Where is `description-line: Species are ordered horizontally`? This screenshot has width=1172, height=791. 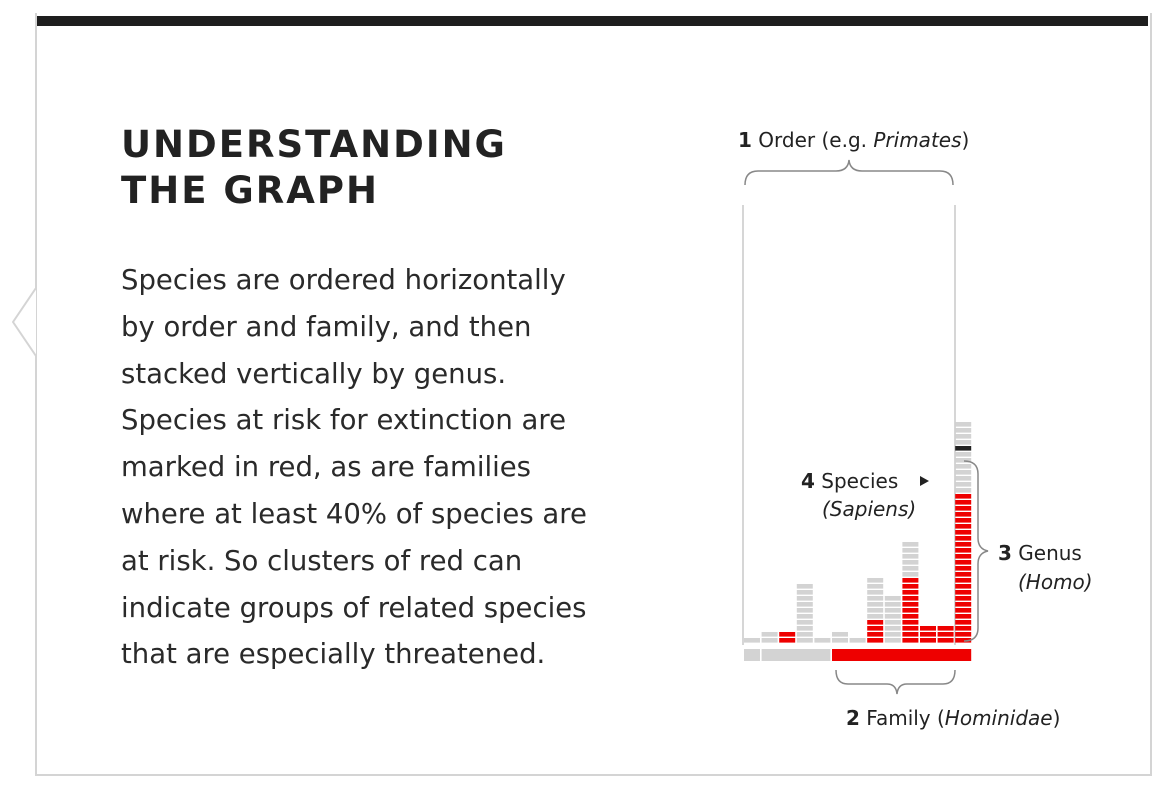
description-line: Species are ordered horizontally is located at coordinates (343, 280).